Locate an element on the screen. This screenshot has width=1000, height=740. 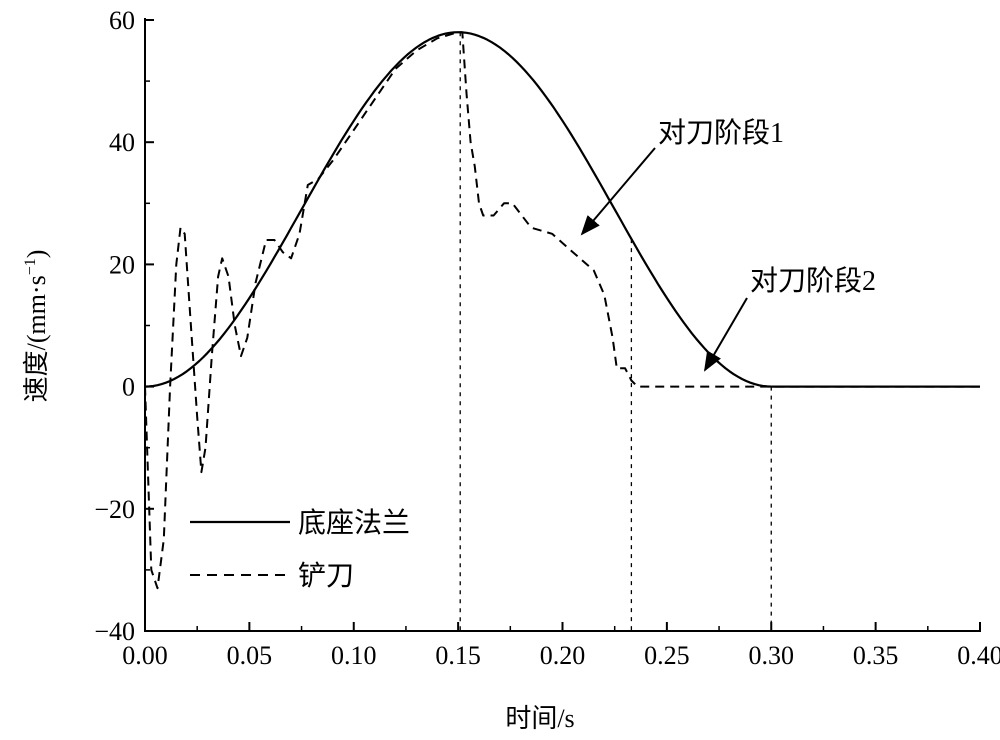
x-tick-label: 0.15 is located at coordinates (458, 655).